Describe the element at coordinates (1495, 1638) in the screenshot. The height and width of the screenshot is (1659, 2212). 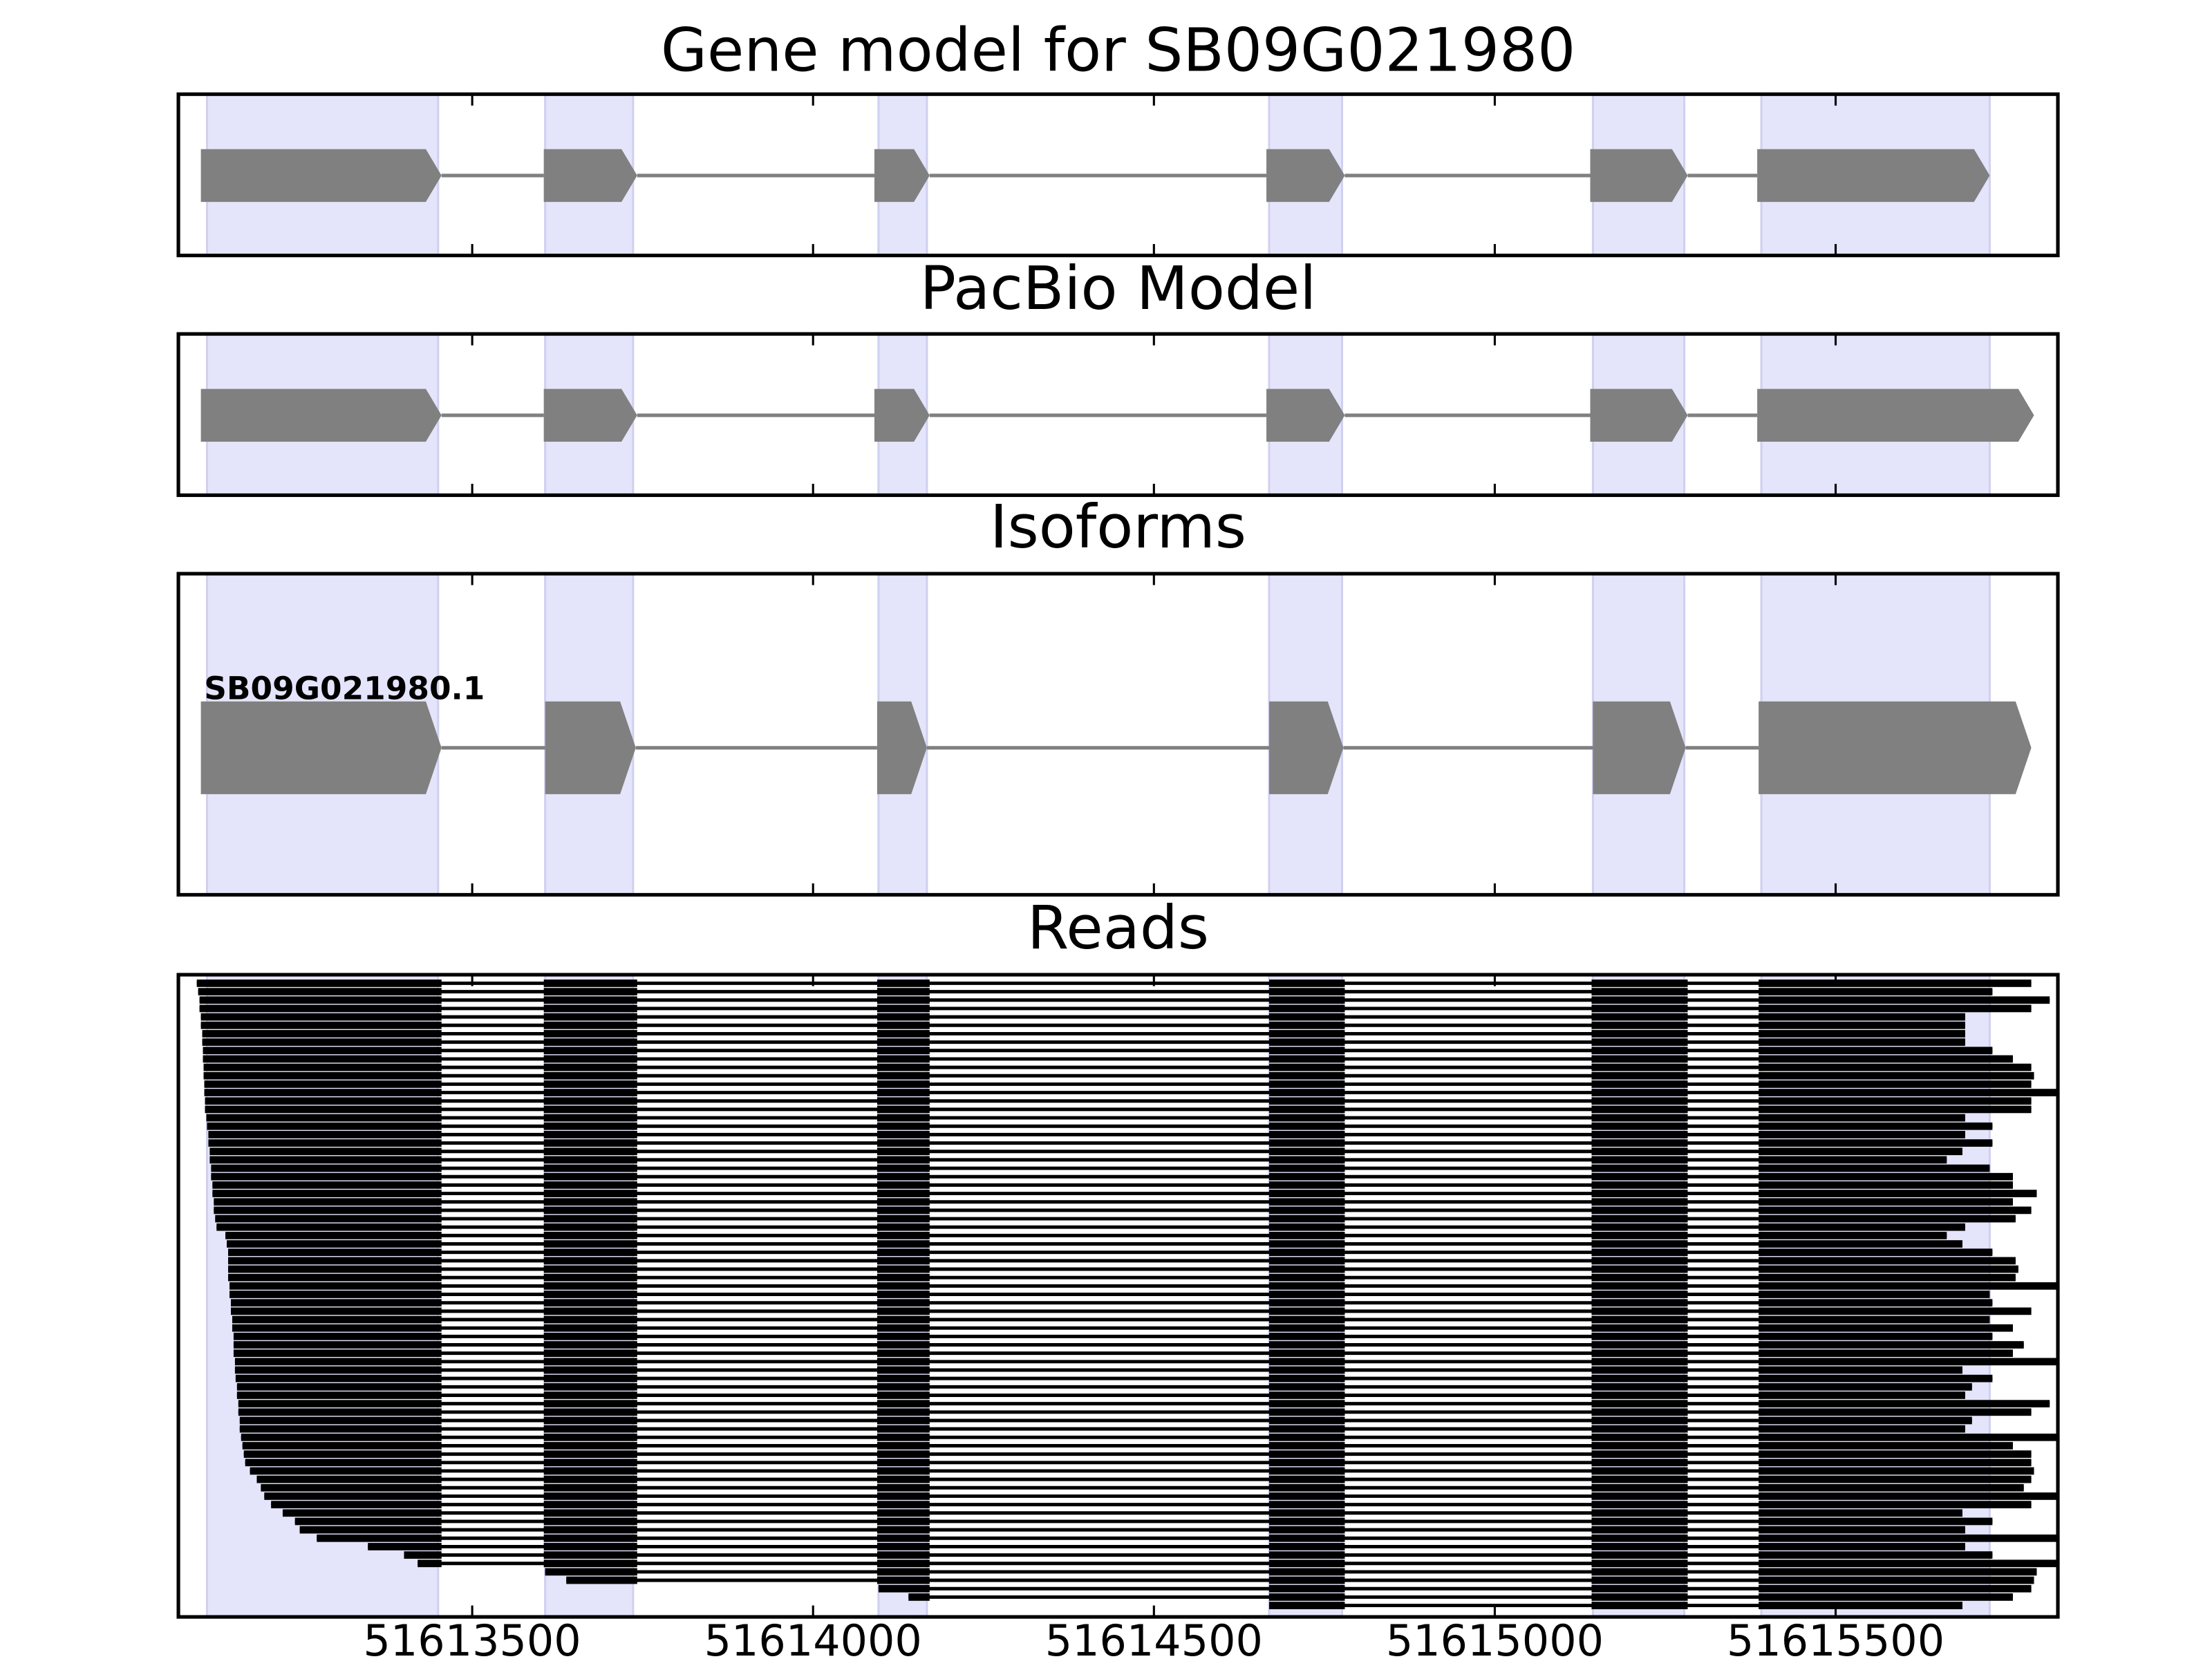
I see `x-tick-label: 51615000` at that location.